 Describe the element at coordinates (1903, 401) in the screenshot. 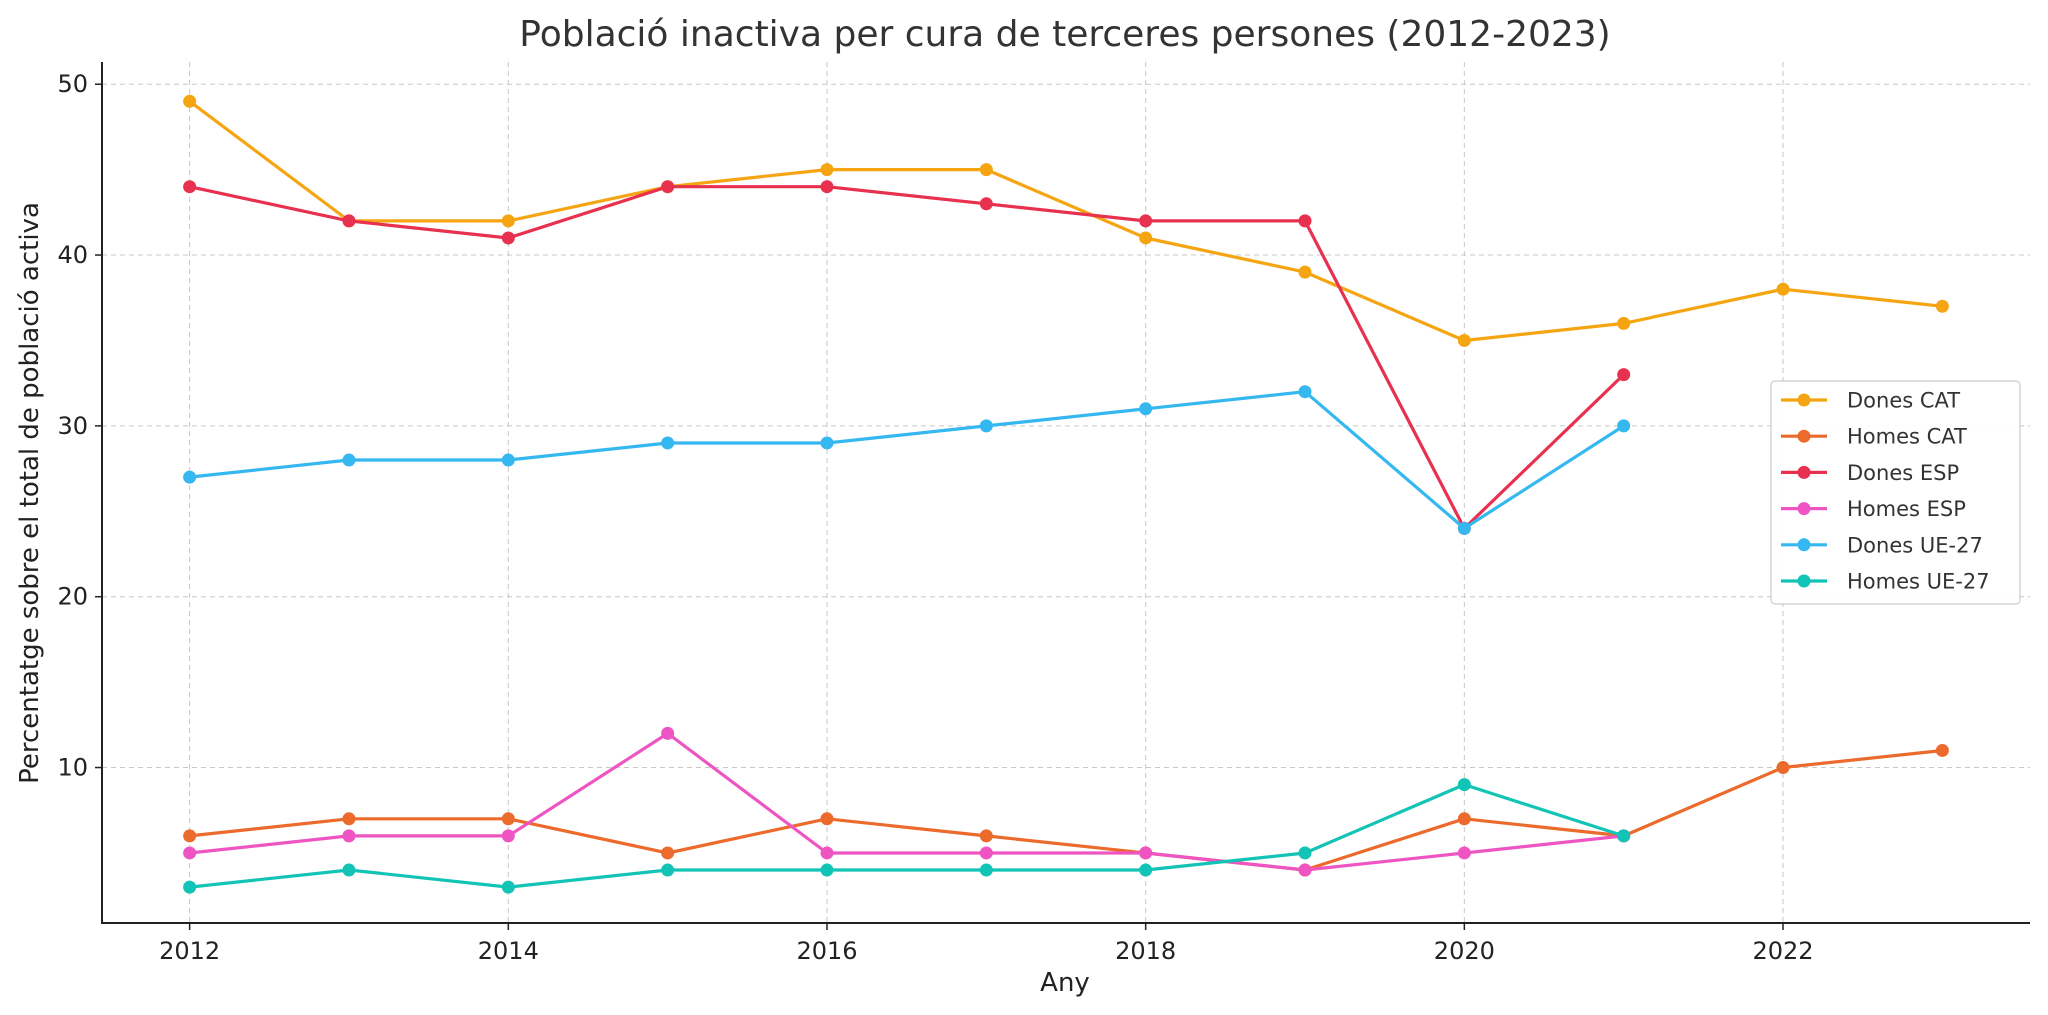

I see `legend-label: Dones CAT` at that location.